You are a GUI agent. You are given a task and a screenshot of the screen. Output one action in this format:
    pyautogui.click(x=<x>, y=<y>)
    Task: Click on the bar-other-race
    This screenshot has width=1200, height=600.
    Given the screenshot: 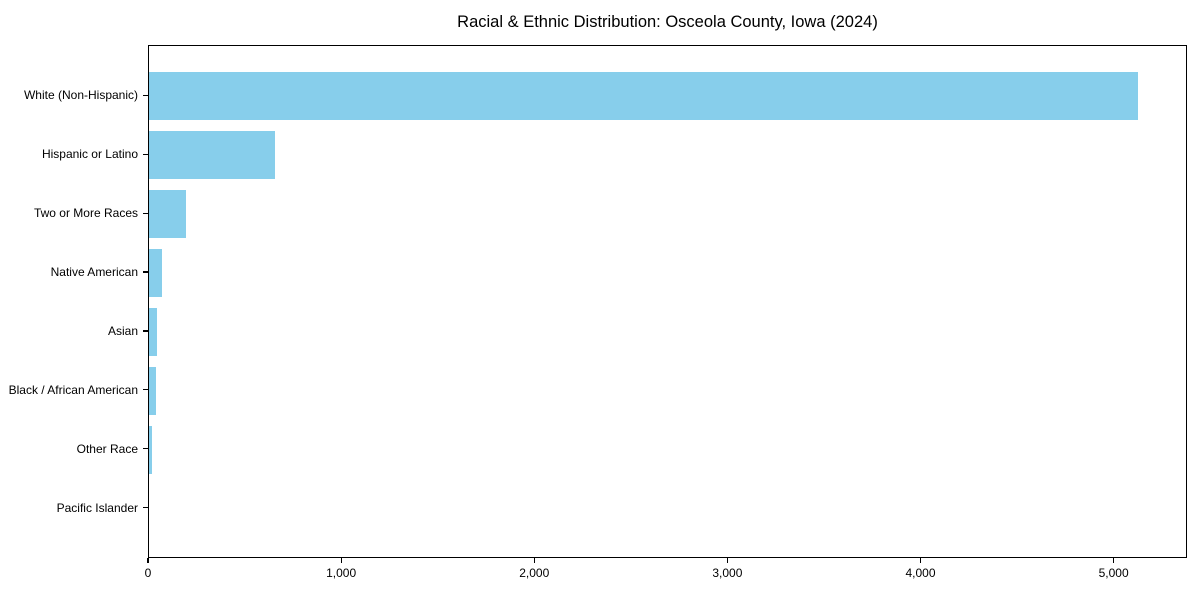 What is the action you would take?
    pyautogui.click(x=150, y=449)
    